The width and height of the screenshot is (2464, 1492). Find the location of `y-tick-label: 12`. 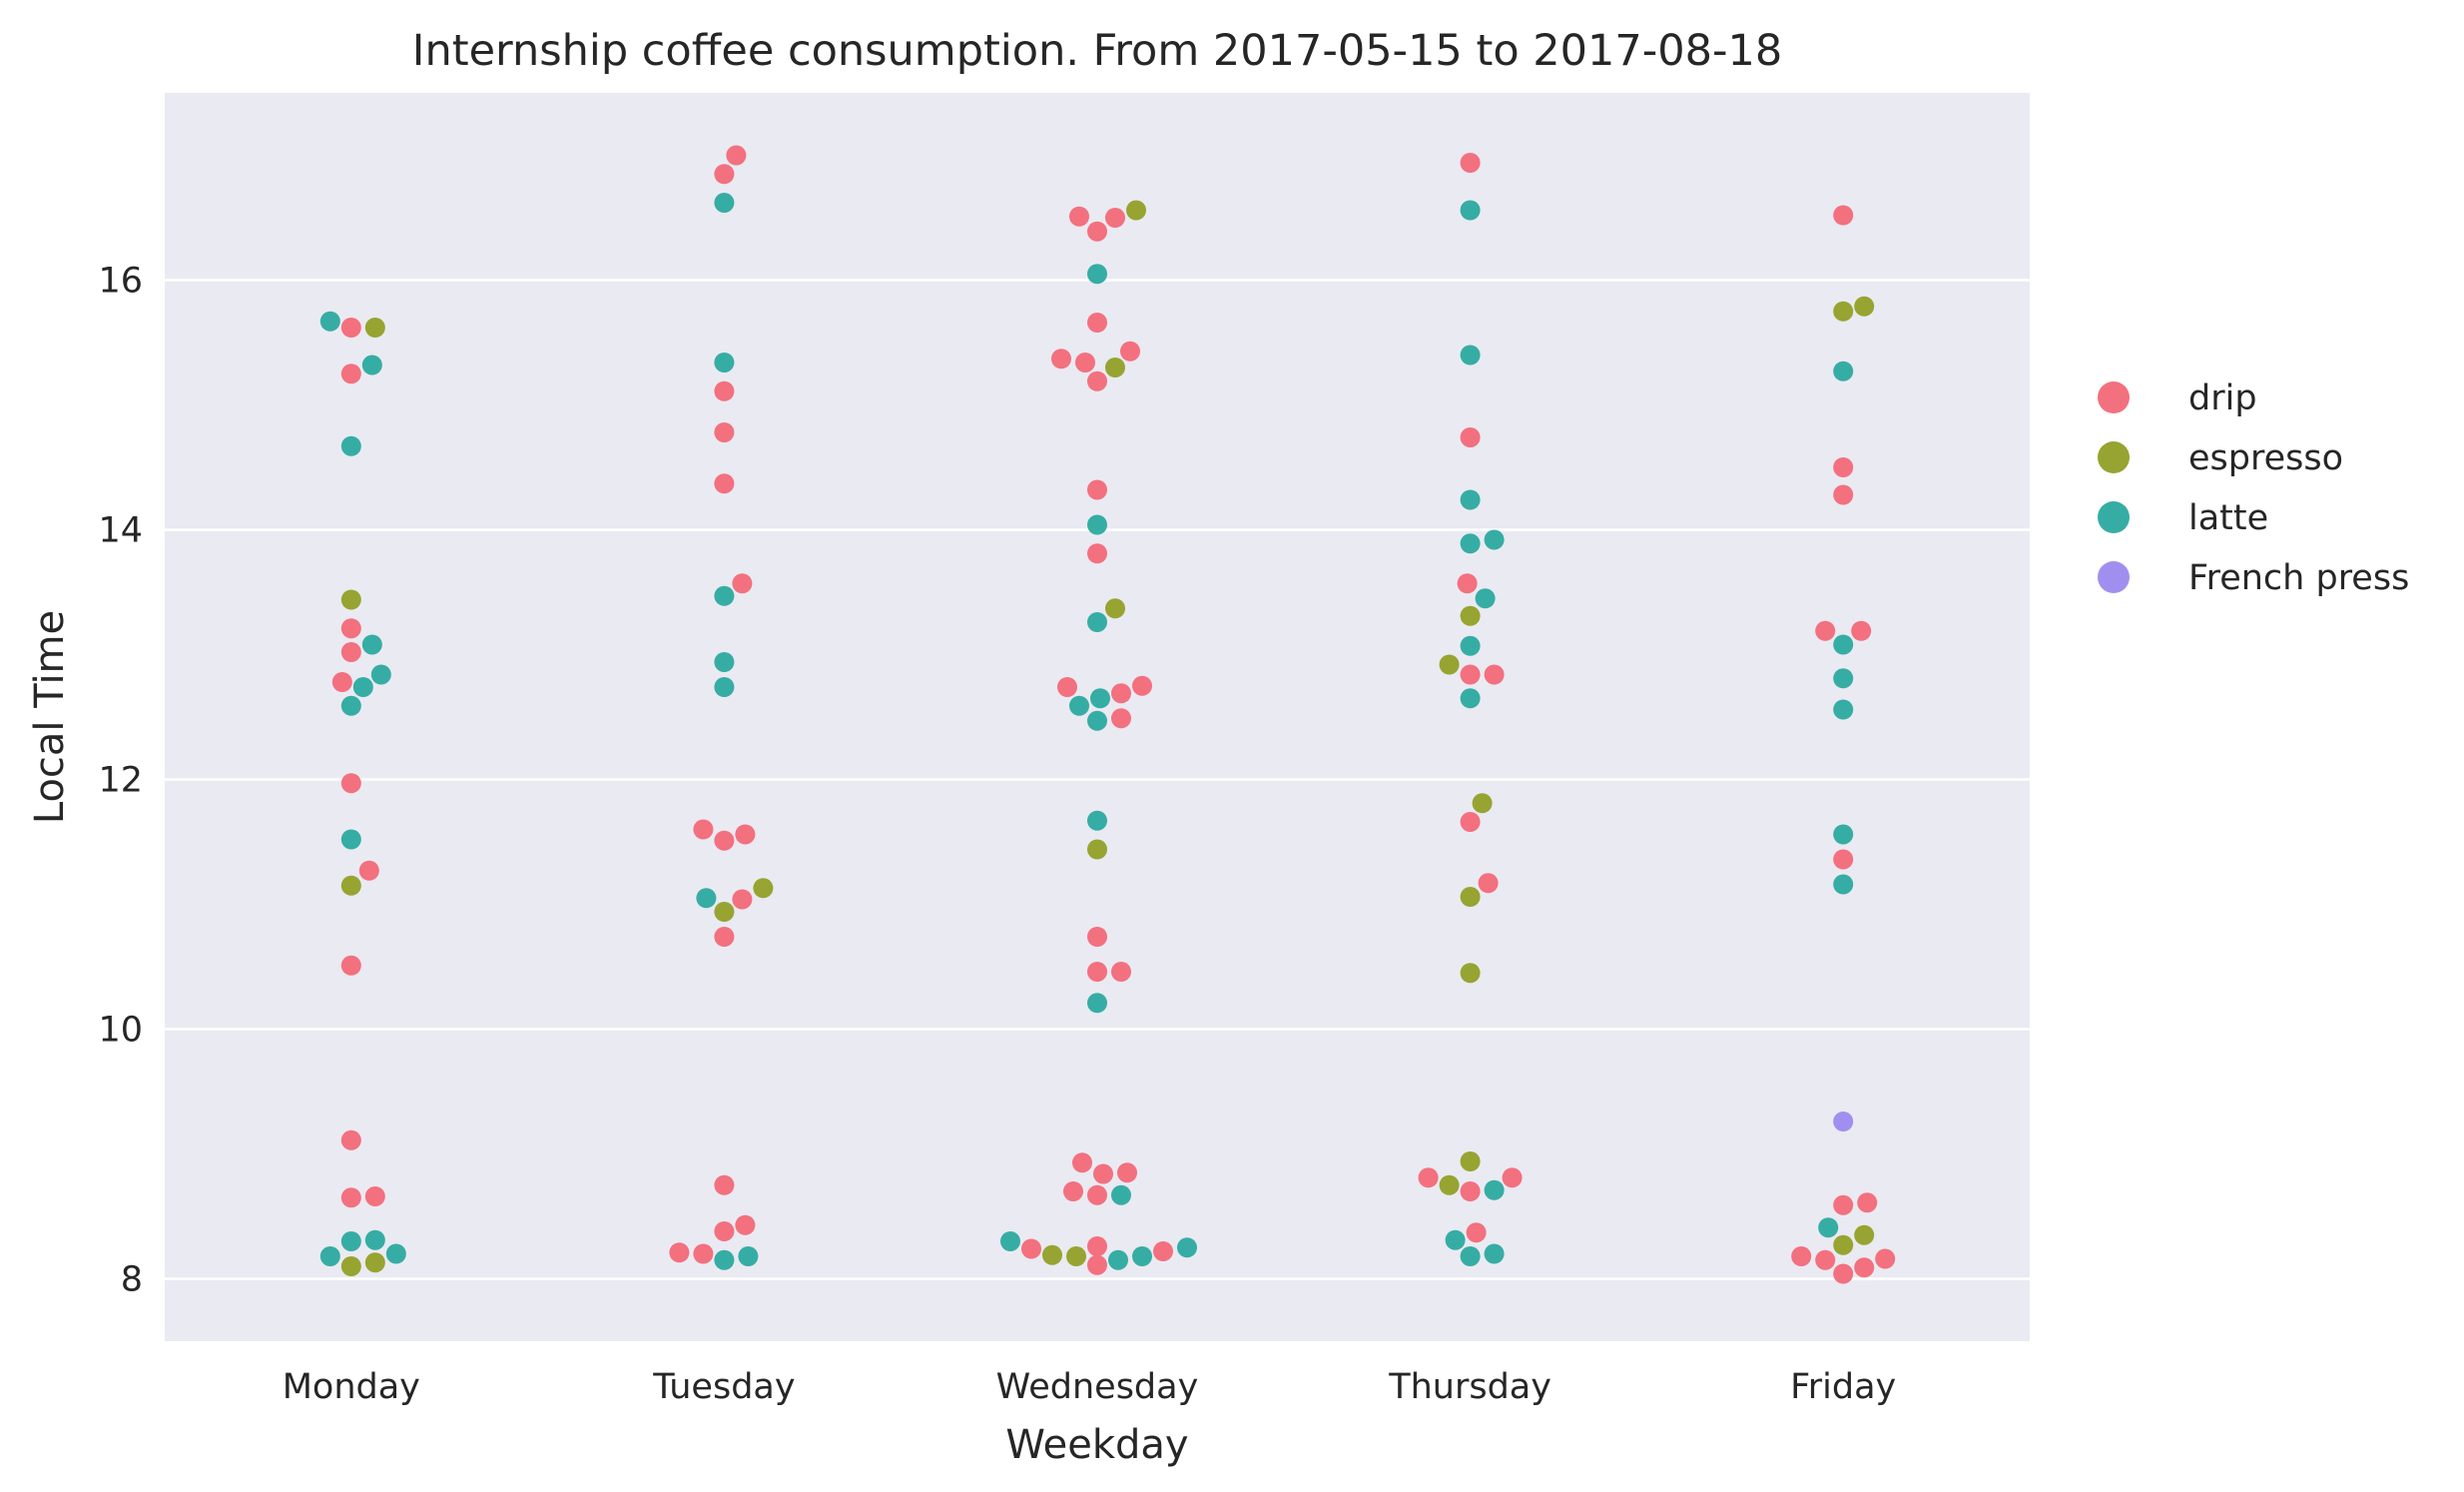

y-tick-label: 12 is located at coordinates (120, 781).